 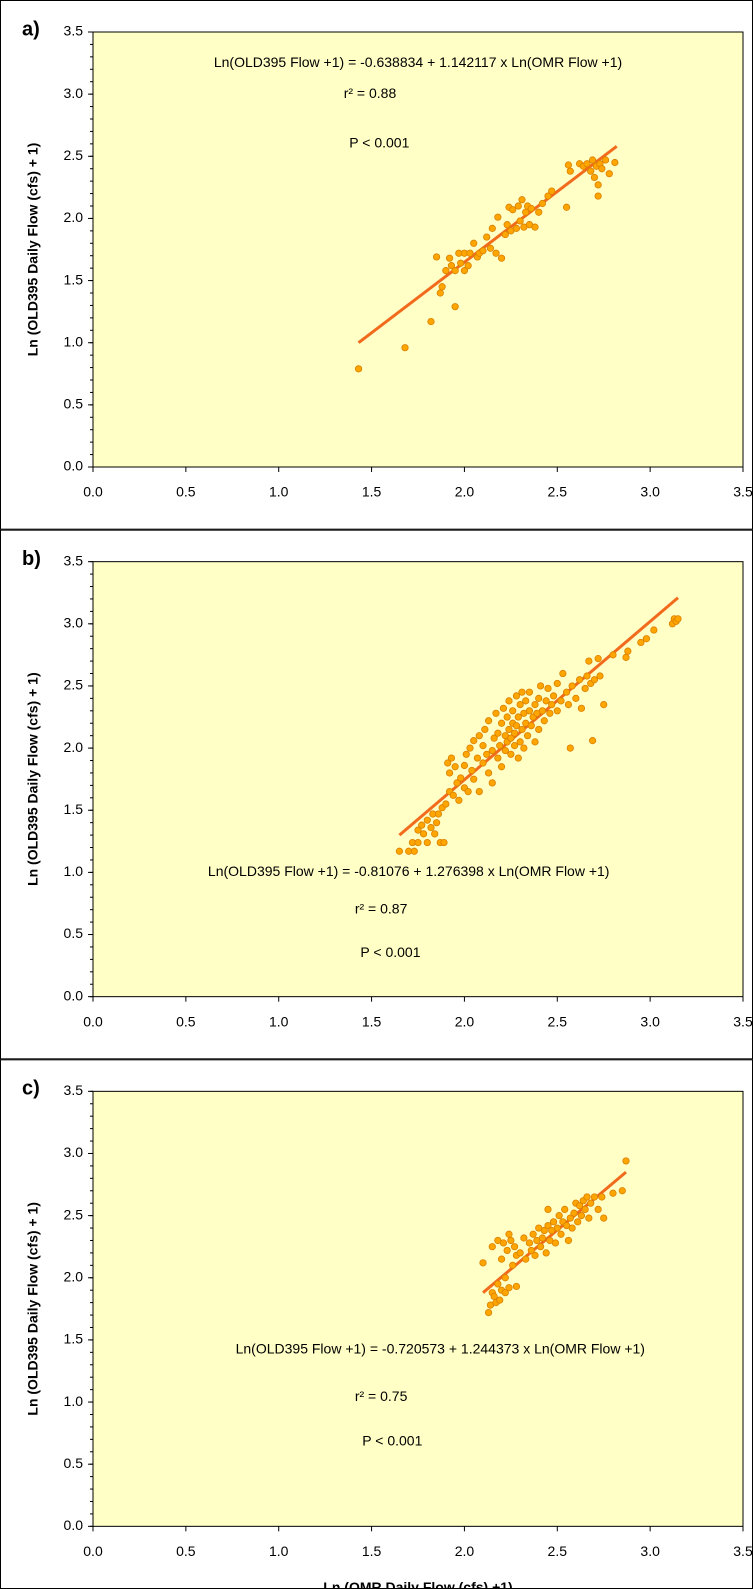 I want to click on y-tick-label: 1.0, so click(x=74, y=341).